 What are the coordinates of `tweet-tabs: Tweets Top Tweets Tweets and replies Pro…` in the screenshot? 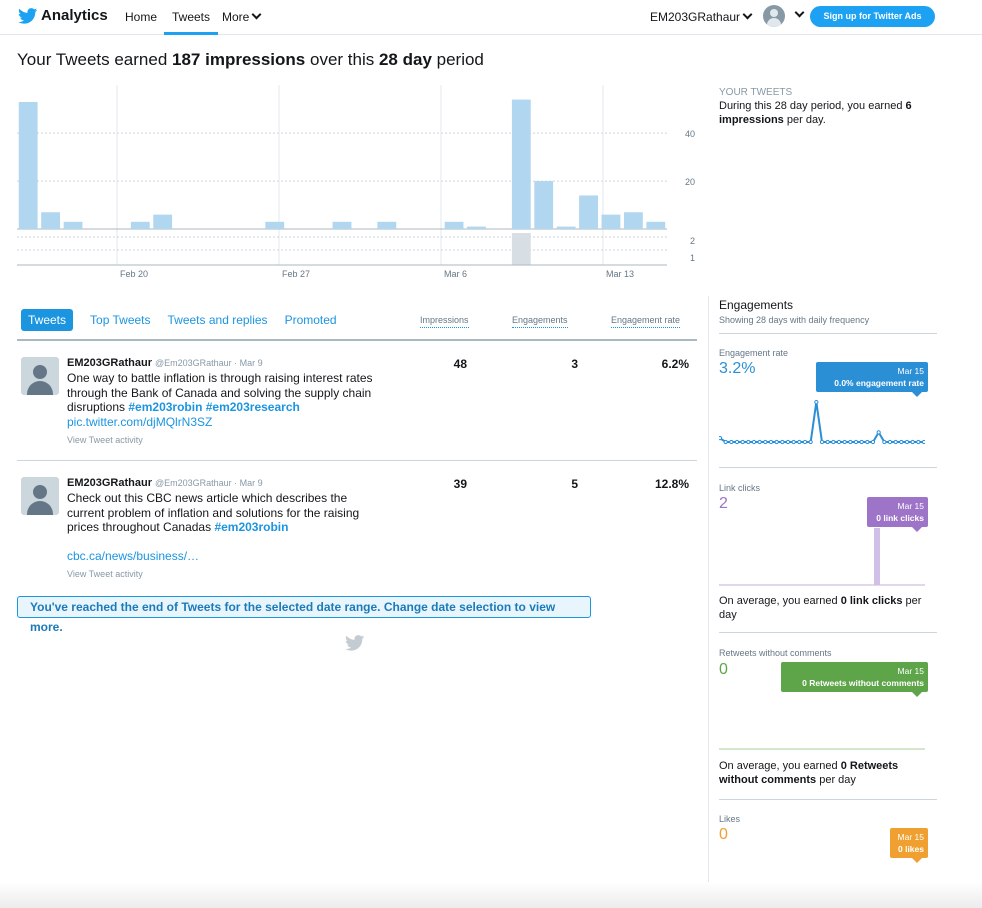 It's located at (187, 320).